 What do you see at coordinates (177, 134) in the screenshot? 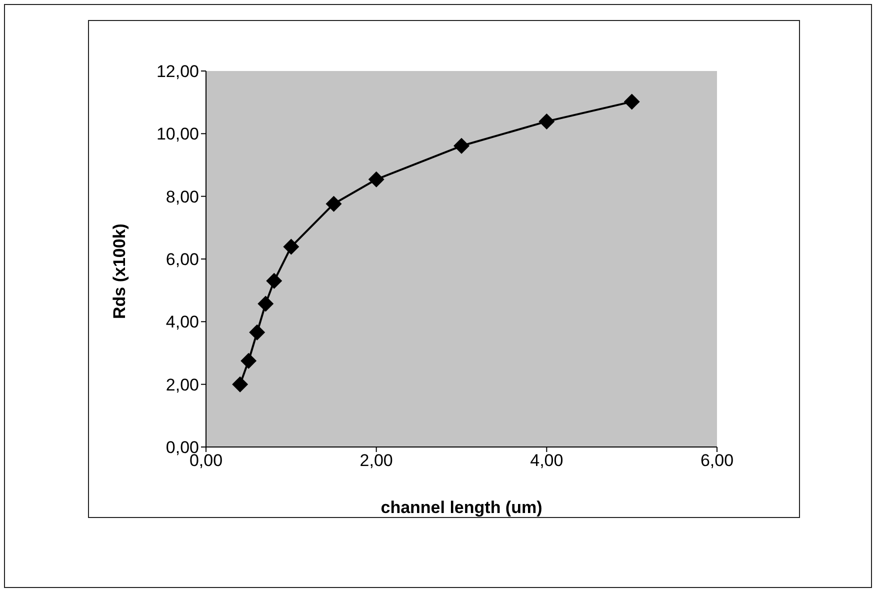
I see `y-tick-label: 10,00` at bounding box center [177, 134].